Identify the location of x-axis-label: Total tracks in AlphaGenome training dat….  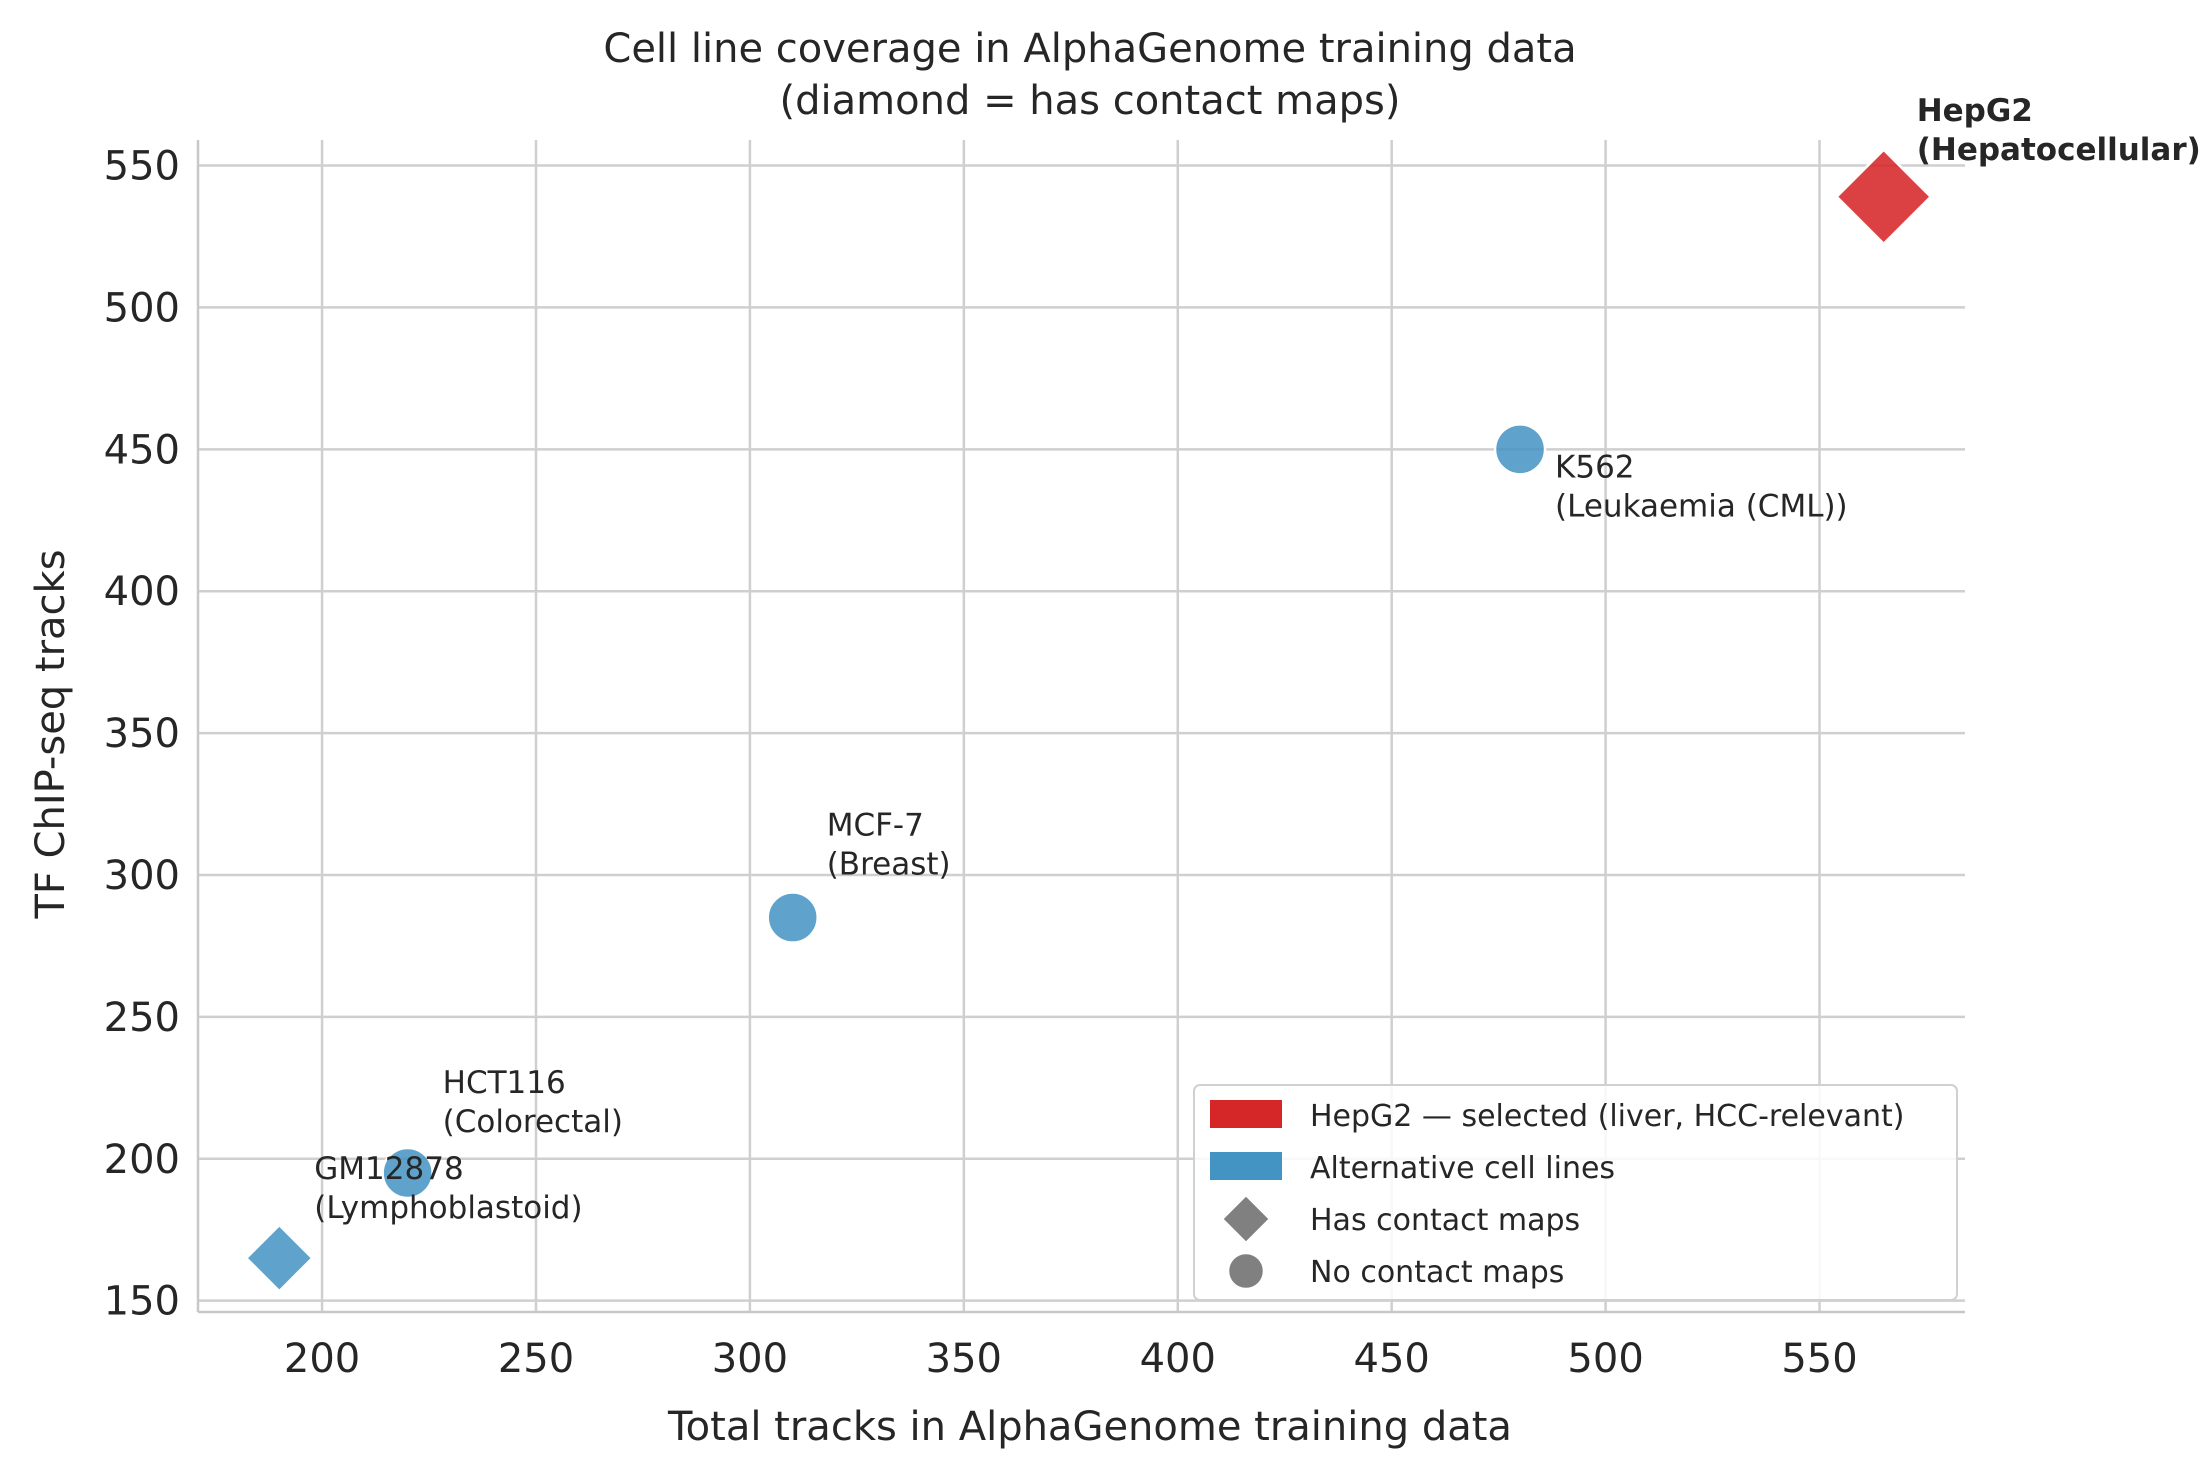
(1089, 1427).